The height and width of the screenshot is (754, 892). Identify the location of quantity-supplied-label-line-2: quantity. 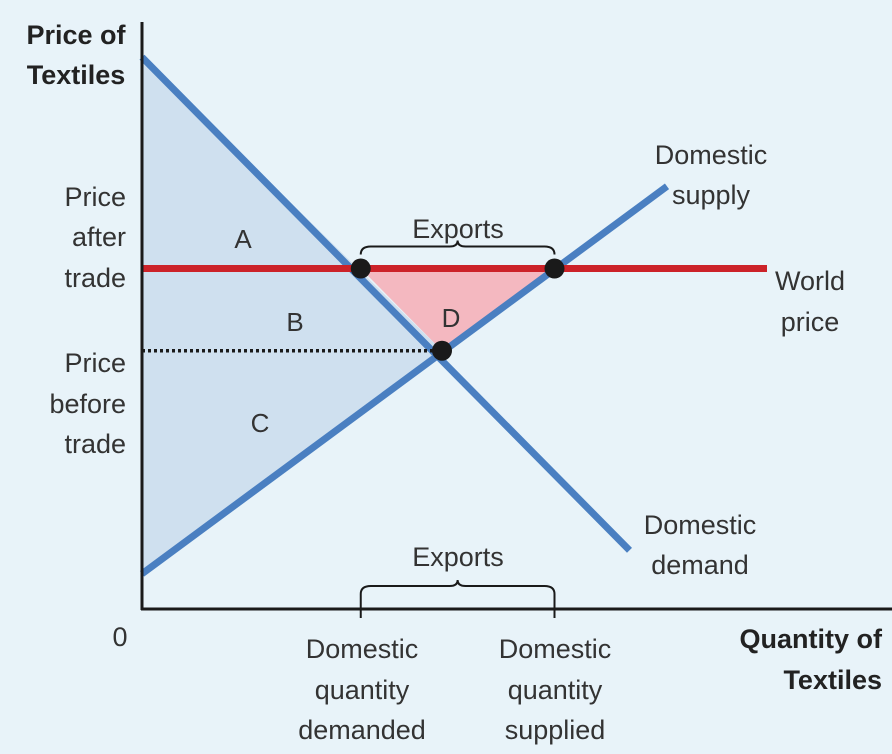
(555, 690).